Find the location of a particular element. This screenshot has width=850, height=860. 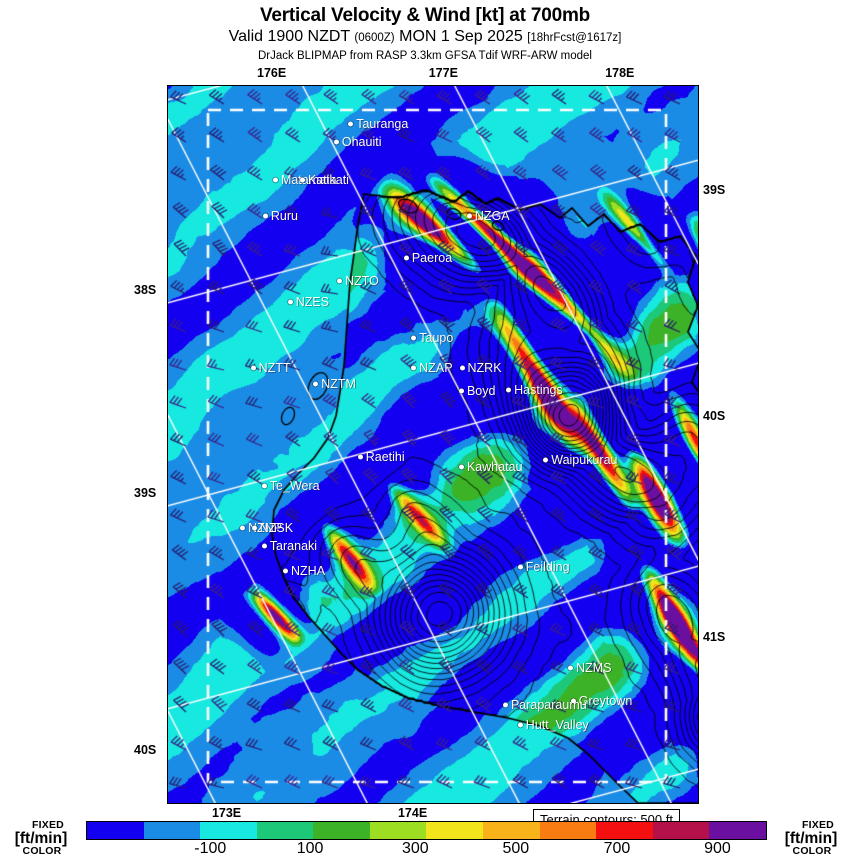

colorbar-left-unit: [ft/min] is located at coordinates (41, 838).